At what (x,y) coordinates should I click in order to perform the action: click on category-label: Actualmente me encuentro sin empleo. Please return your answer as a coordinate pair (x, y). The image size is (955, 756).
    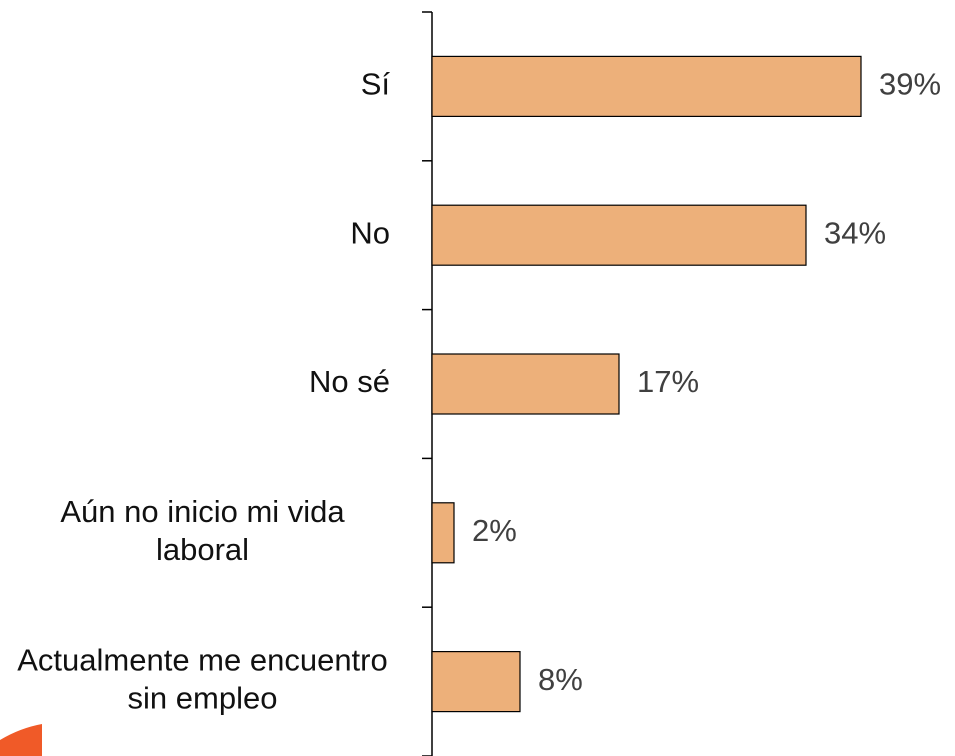
    Looking at the image, I should click on (202, 679).